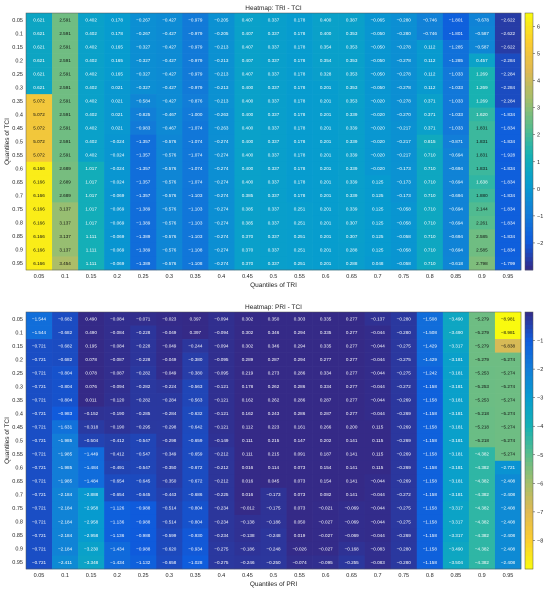 The image size is (550, 596). I want to click on cell-value-label: 0.710, so click(430, 182).